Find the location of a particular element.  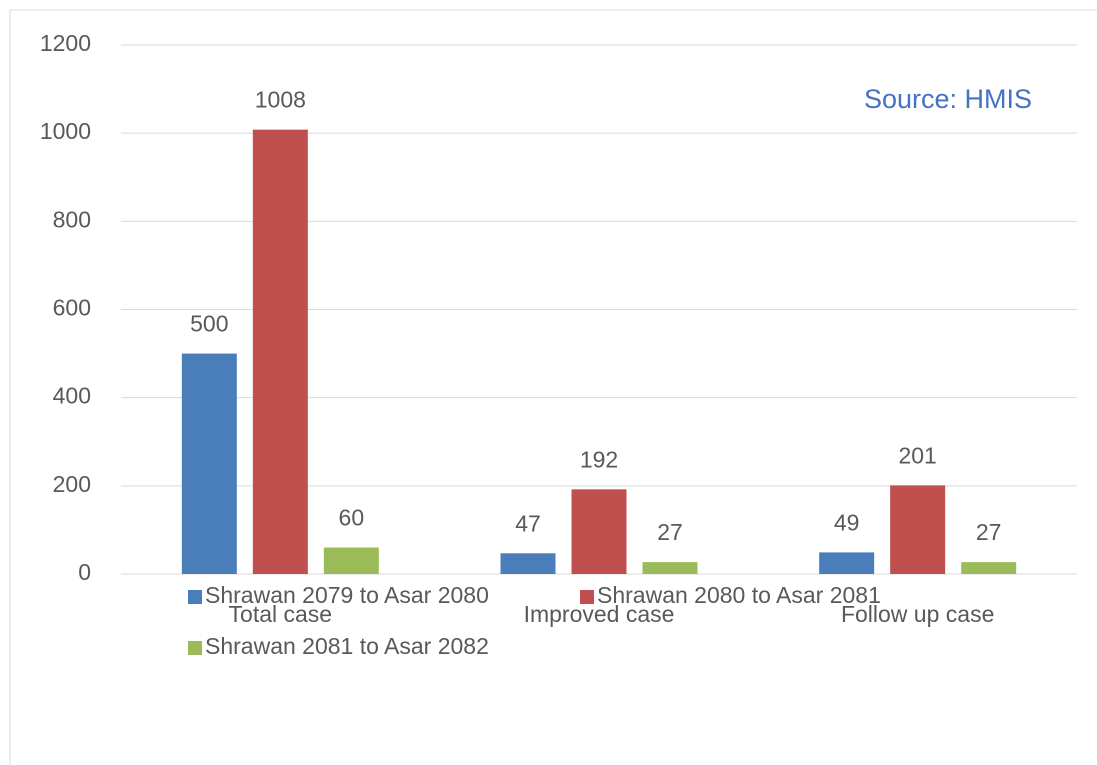

y-tick-label: 800 is located at coordinates (72, 219).